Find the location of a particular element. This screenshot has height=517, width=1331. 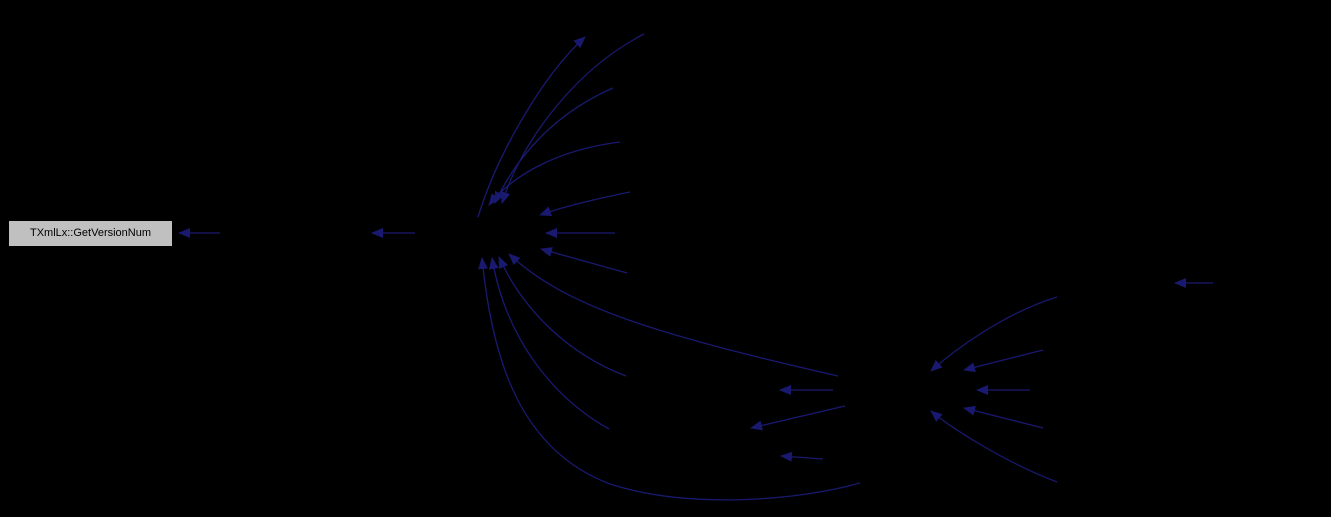

edge-right-upper is located at coordinates (585, 203).